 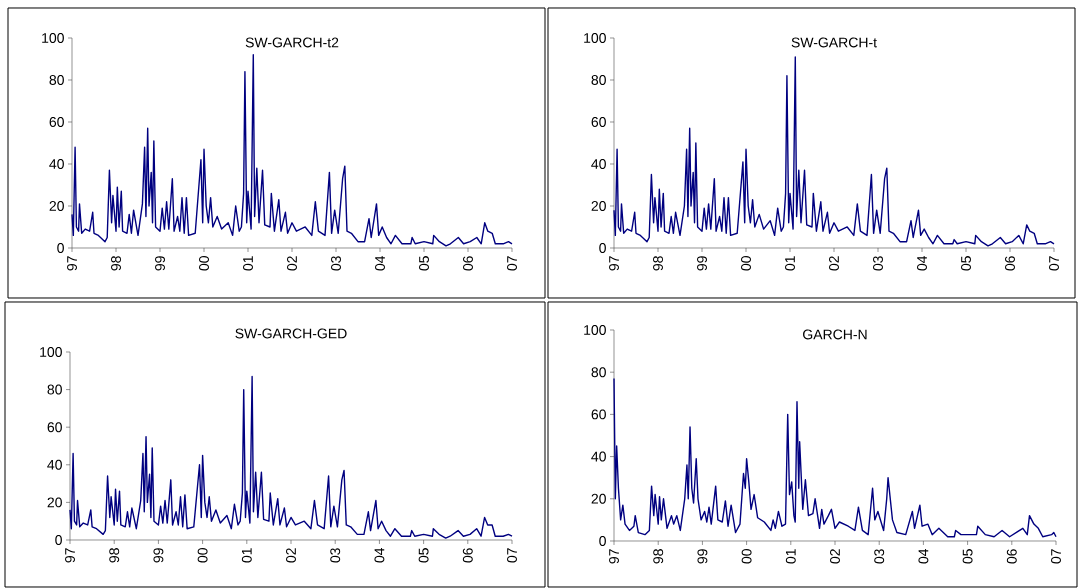 I want to click on chart-title: SW-GARCH-t, so click(x=834, y=42).